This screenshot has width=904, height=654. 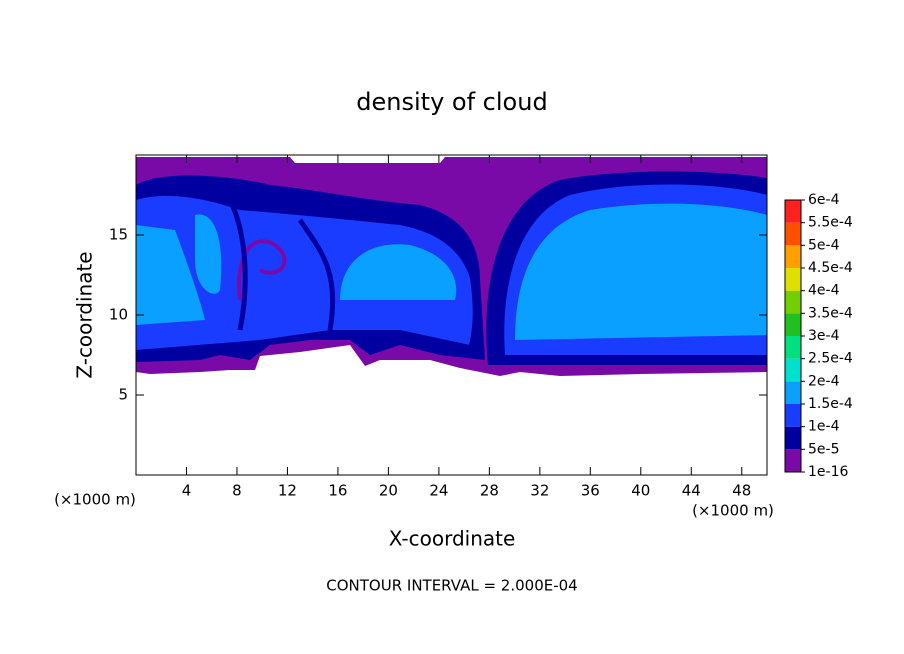 I want to click on x-tick-label: 24, so click(x=438, y=491).